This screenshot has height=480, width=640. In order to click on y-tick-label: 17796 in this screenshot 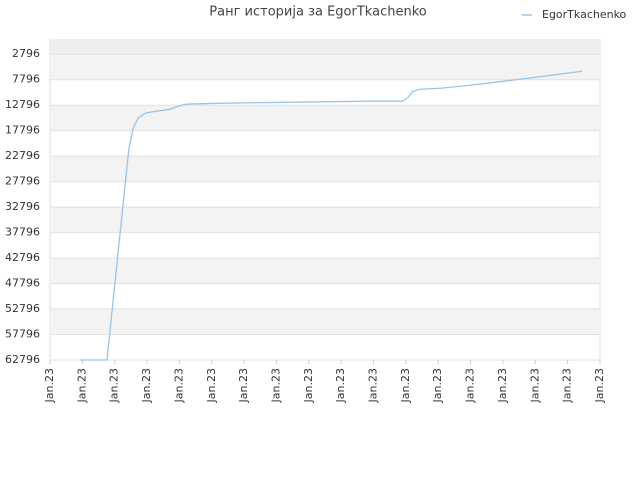, I will do `click(22, 130)`.